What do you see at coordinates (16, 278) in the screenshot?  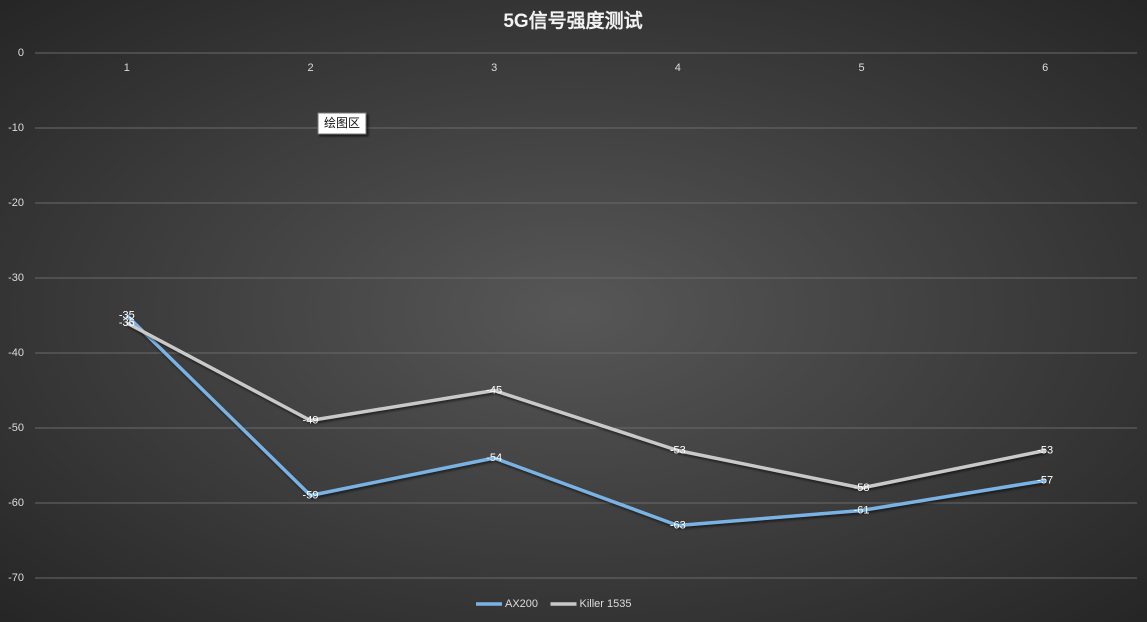 I see `y-tick-label: -30` at bounding box center [16, 278].